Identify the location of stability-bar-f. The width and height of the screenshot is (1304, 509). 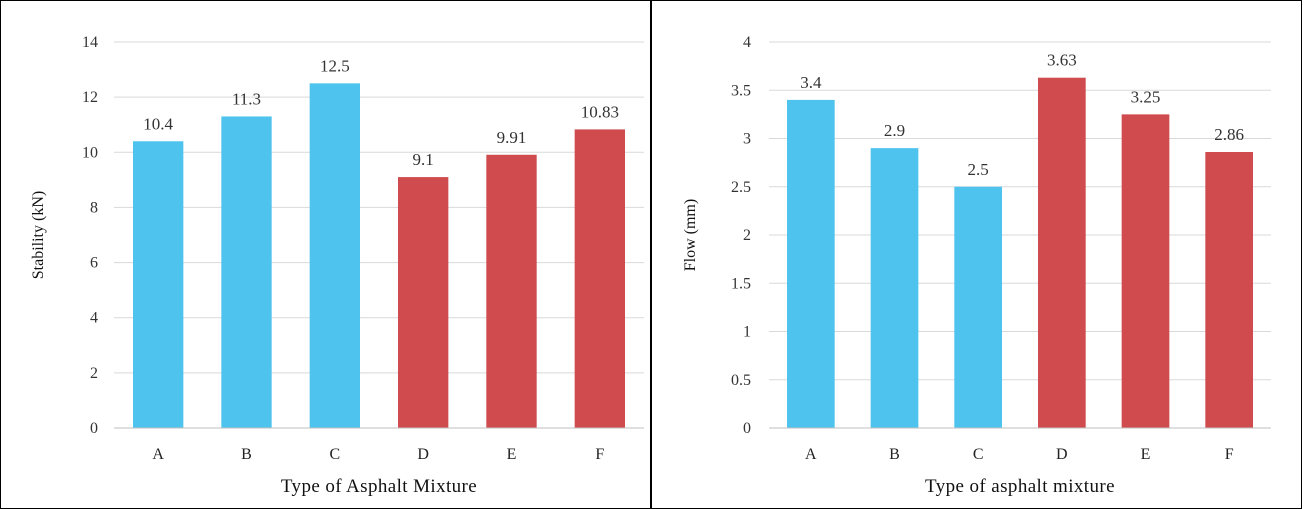
(600, 278).